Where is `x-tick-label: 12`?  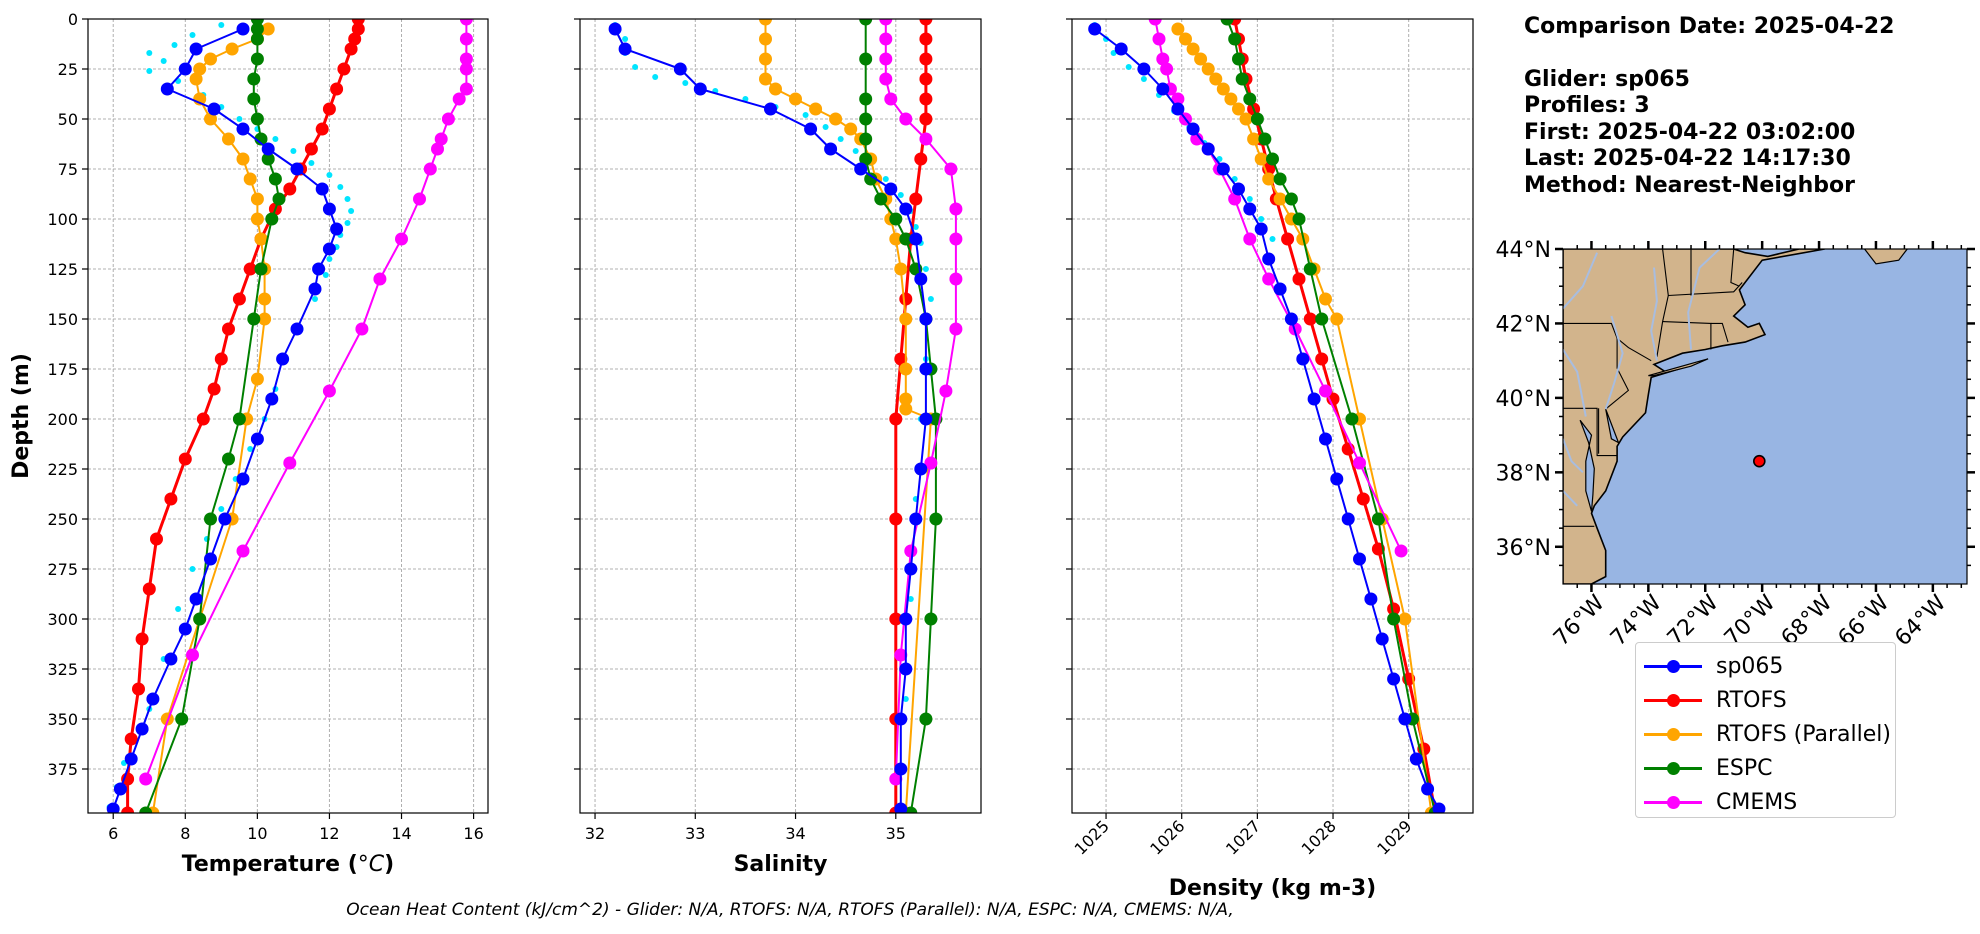
x-tick-label: 12 is located at coordinates (329, 833).